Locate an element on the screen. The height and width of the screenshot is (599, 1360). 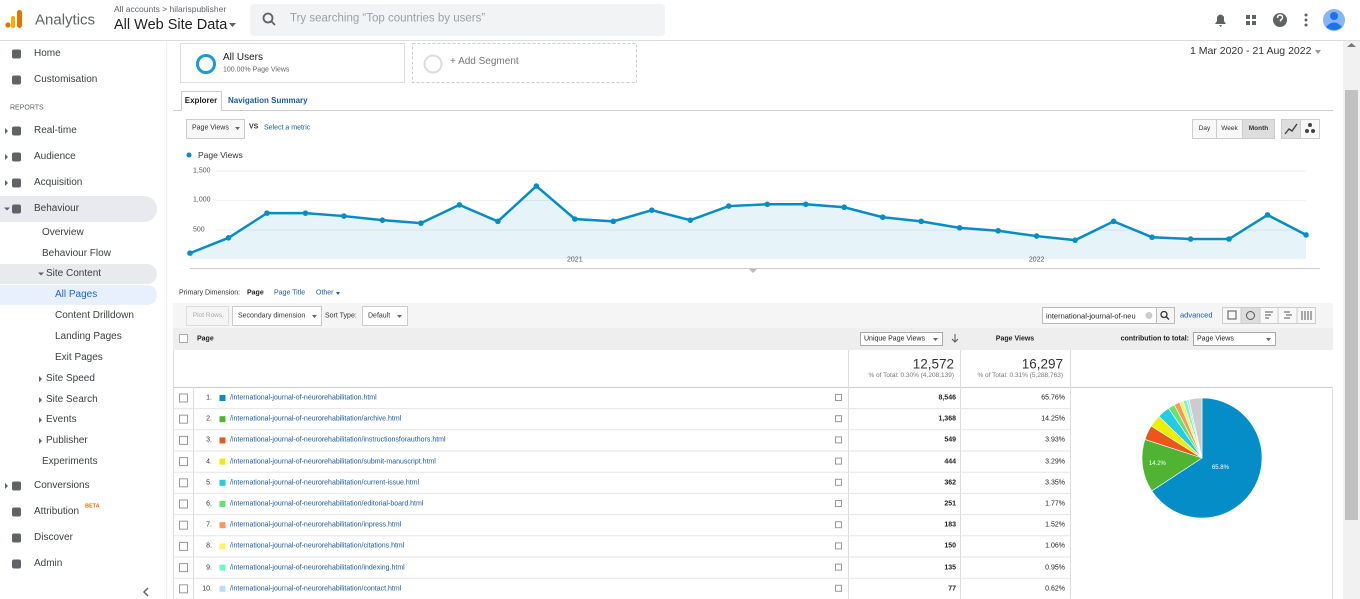
nav-item: Events is located at coordinates (61, 419).